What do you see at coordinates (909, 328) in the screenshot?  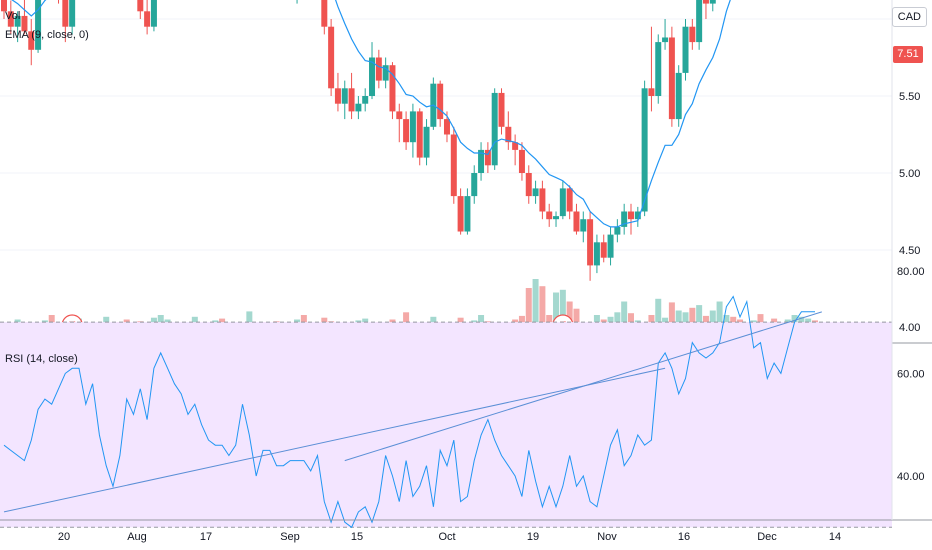 I see `price-tick-label: 4.00` at bounding box center [909, 328].